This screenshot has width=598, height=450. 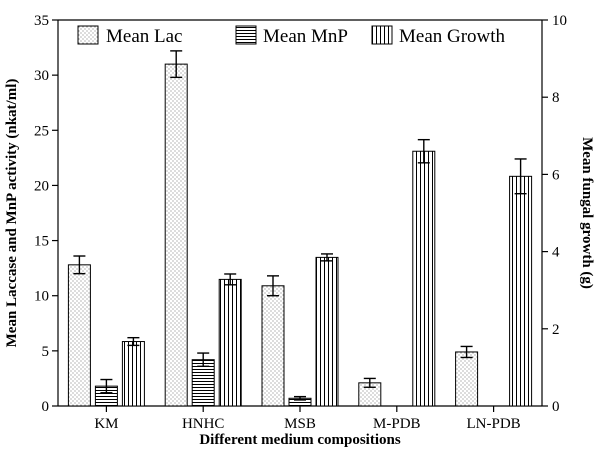 What do you see at coordinates (494, 424) in the screenshot?
I see `x-tick-label: LN-PDB` at bounding box center [494, 424].